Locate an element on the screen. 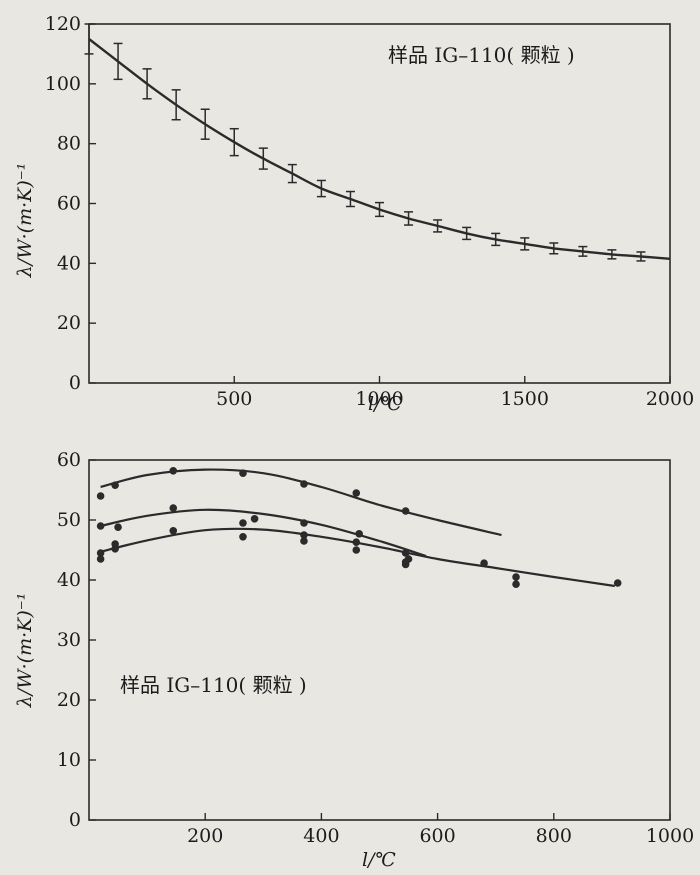 The width and height of the screenshot is (700, 875). x-tick-label: 1500 is located at coordinates (525, 399).